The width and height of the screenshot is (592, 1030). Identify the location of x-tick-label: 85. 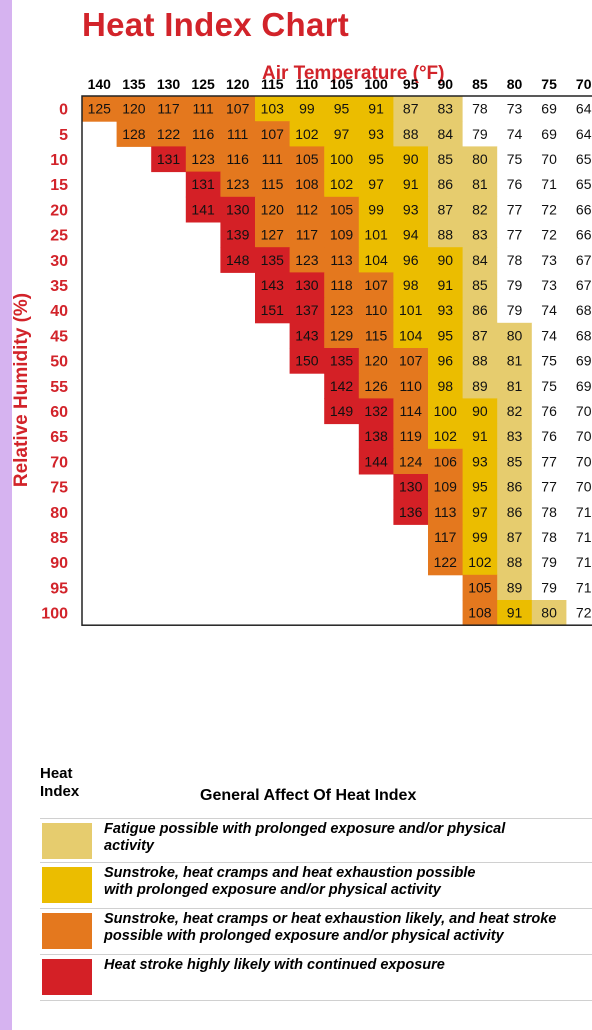
(480, 84).